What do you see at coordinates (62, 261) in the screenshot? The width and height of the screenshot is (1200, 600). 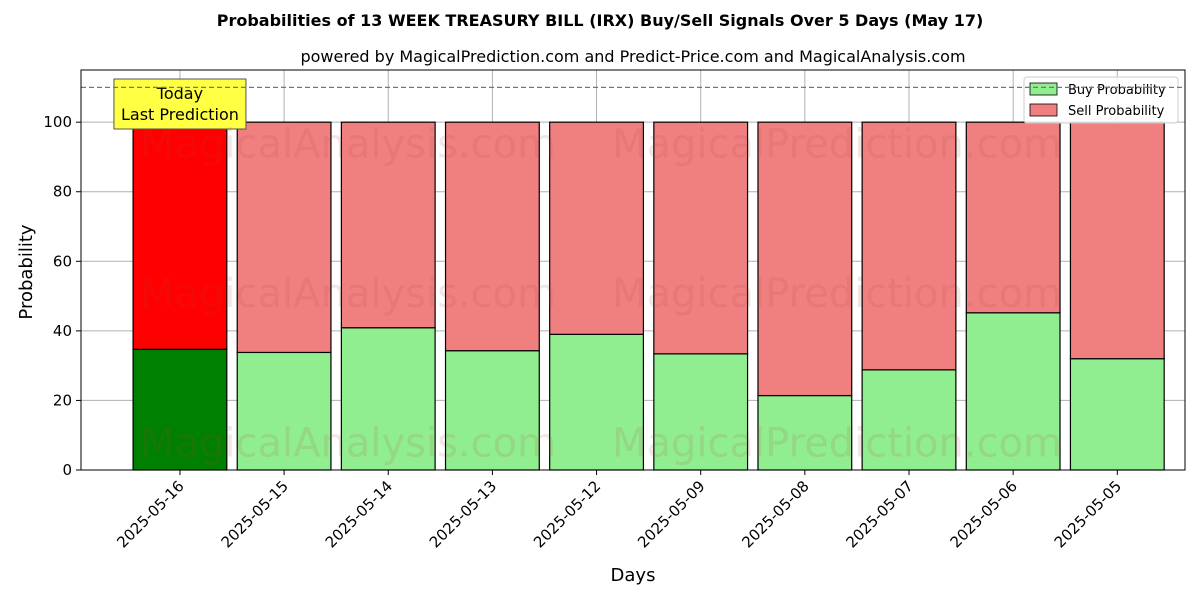 I see `y-tick-label: 60` at bounding box center [62, 261].